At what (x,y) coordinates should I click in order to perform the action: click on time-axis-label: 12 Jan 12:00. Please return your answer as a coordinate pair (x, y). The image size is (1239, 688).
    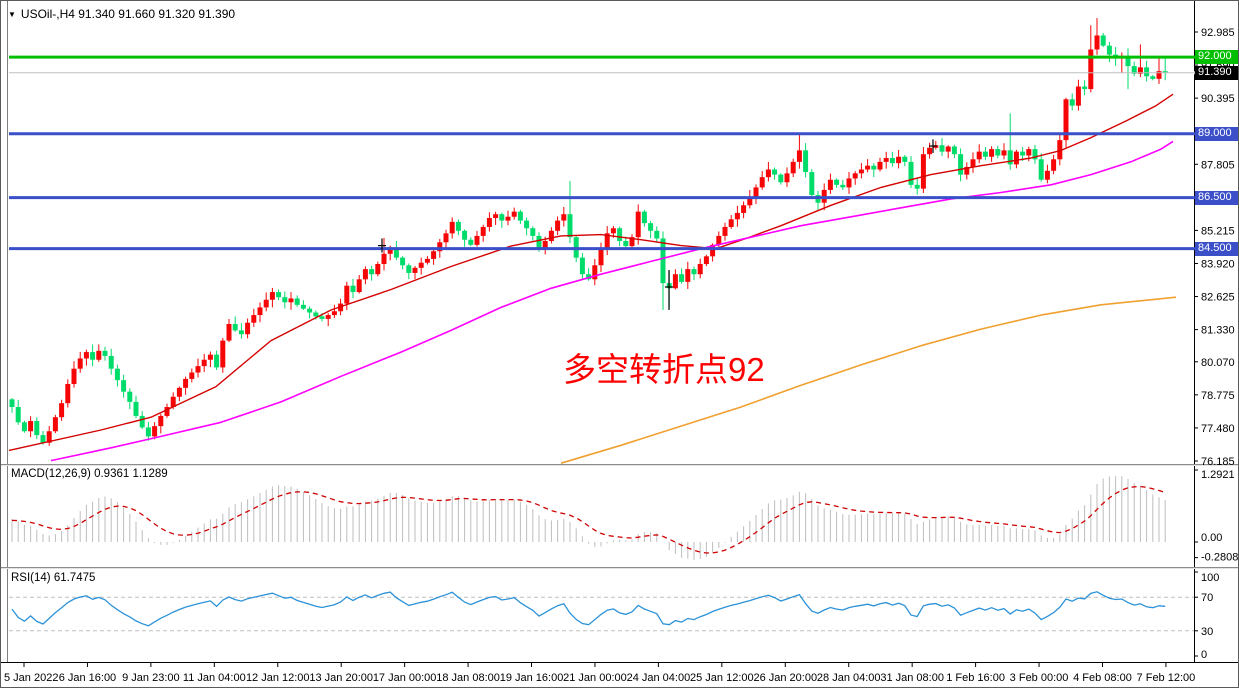
    Looking at the image, I should click on (278, 678).